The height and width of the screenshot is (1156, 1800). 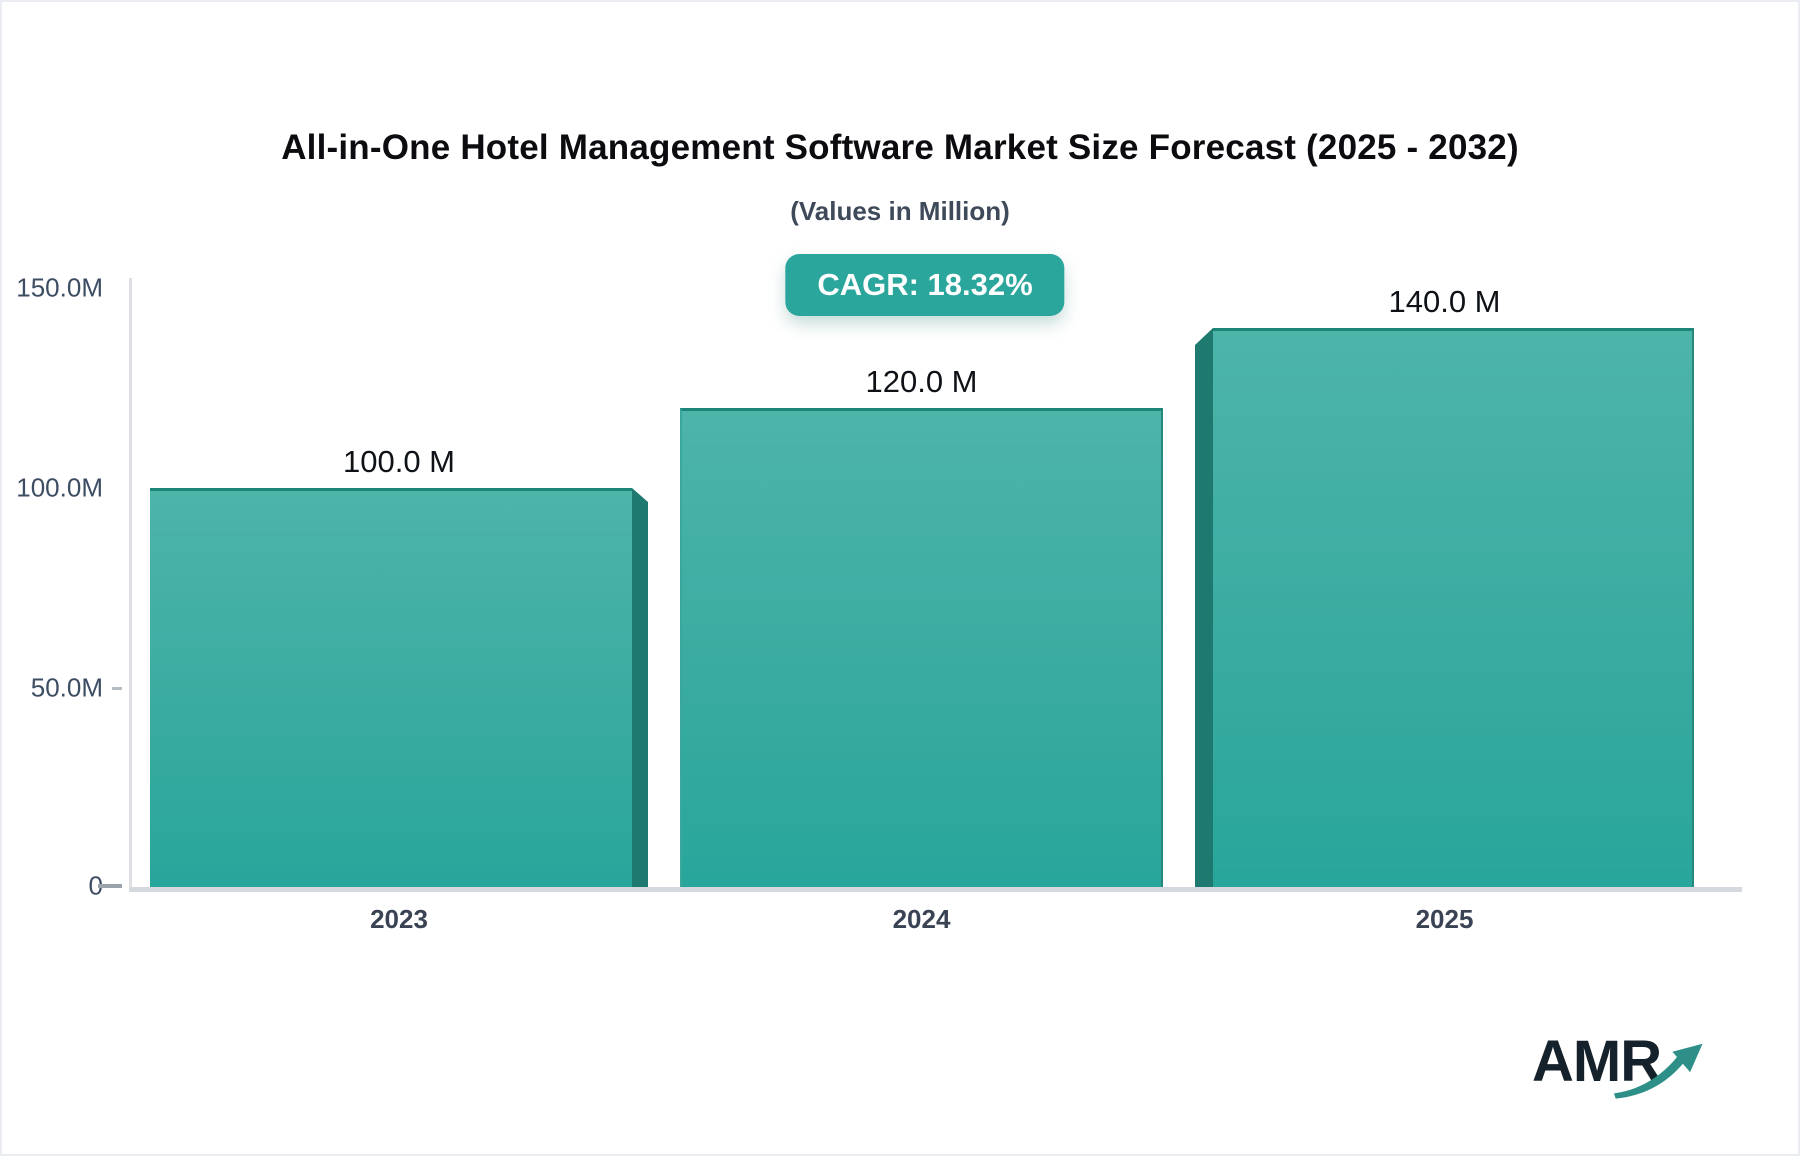 I want to click on x-tick-label: 2024, so click(x=921, y=919).